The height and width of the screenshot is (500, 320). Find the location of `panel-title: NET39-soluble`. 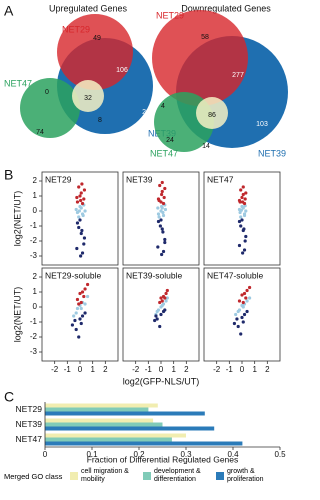

panel-title: NET39-soluble is located at coordinates (154, 275).